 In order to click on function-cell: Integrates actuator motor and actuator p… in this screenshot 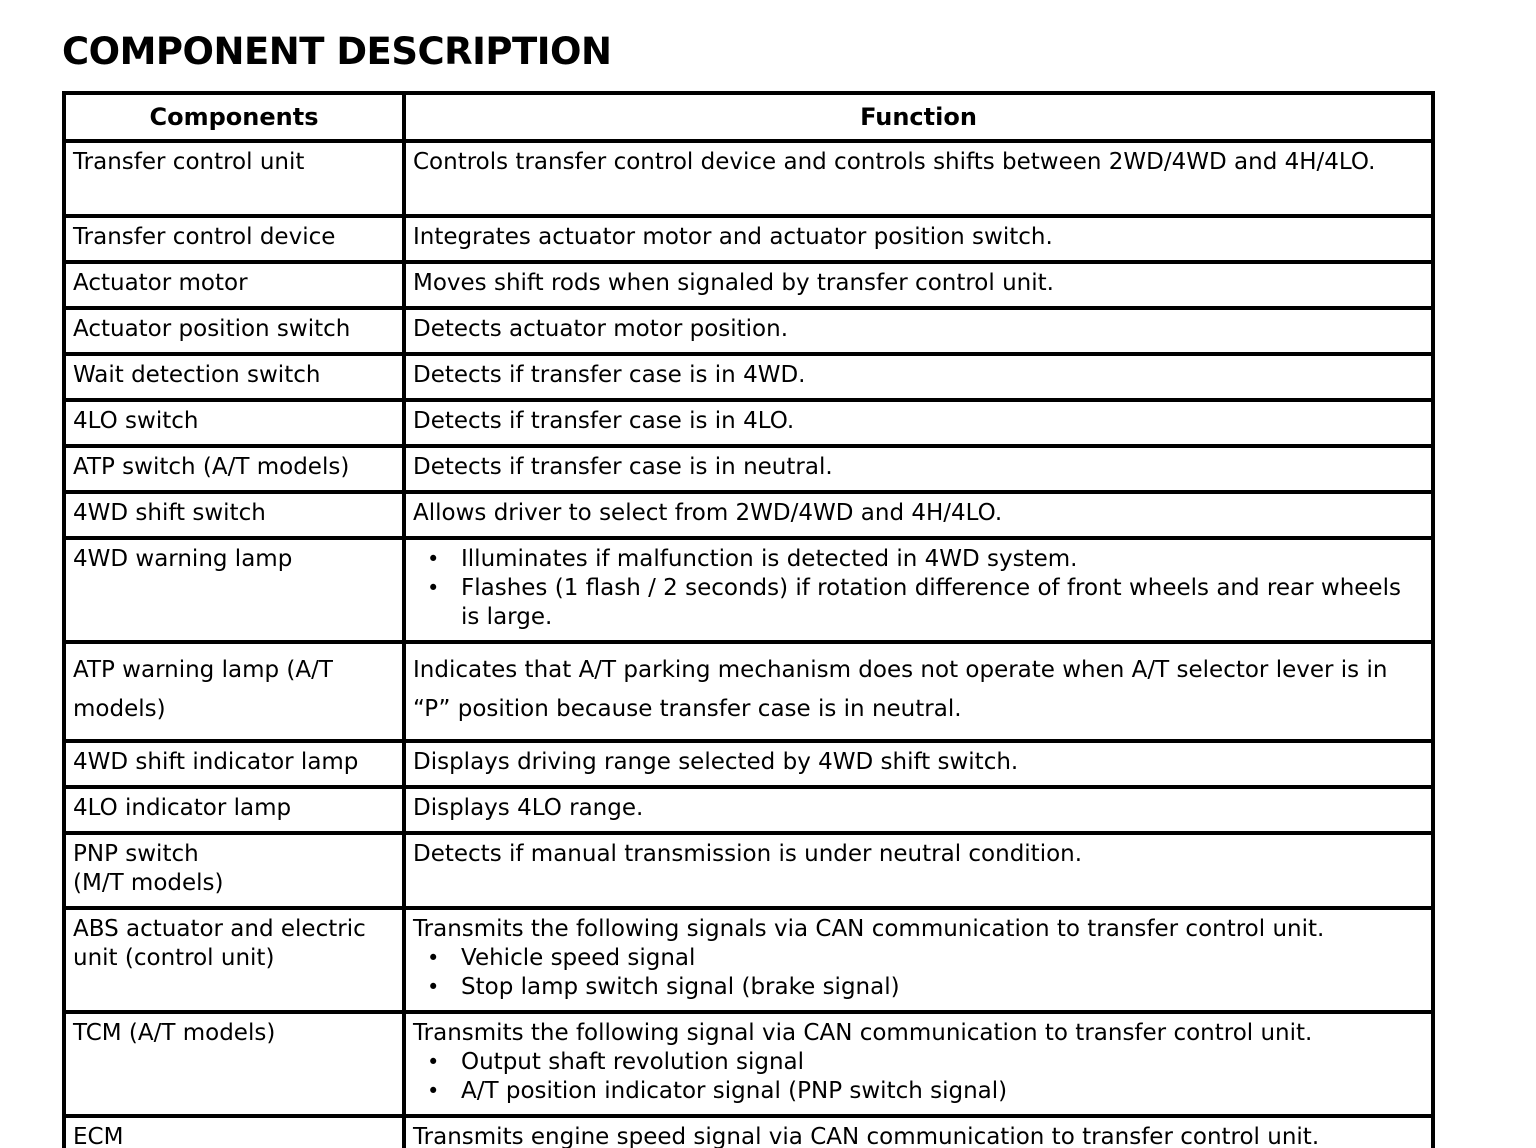, I will do `click(918, 239)`.